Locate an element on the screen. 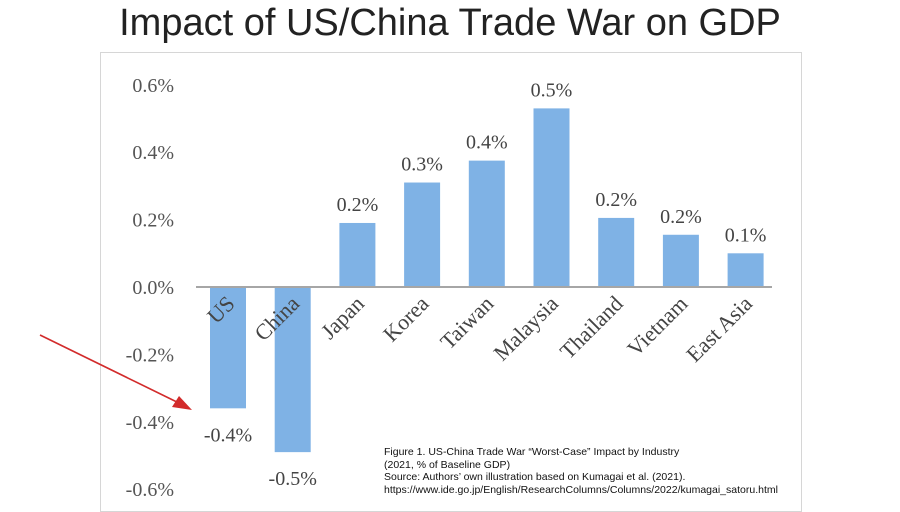  data-label: -0.4% is located at coordinates (228, 435).